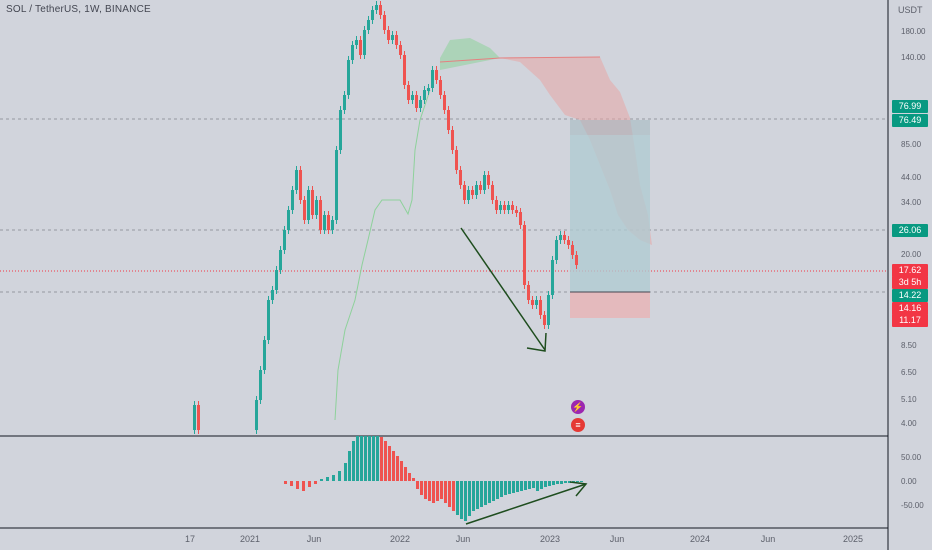  Describe the element at coordinates (470, 54) in the screenshot. I see `cloud-green` at that location.